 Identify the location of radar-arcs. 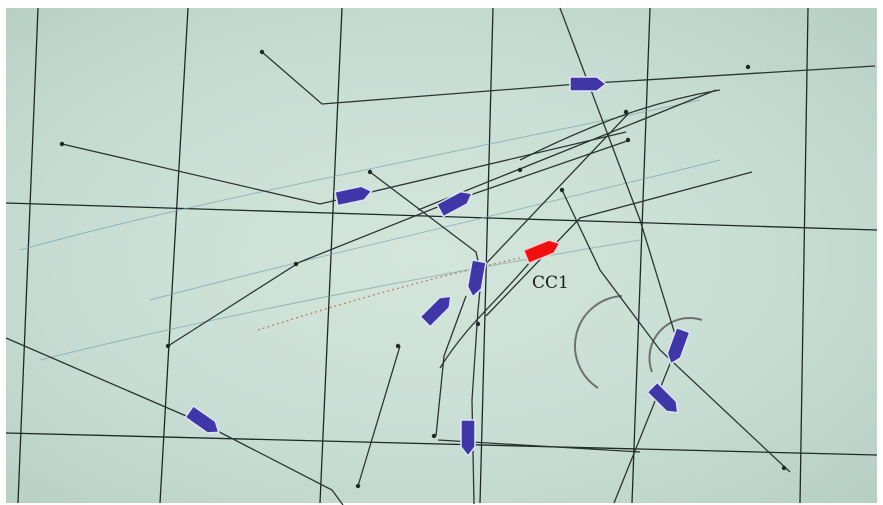
(638, 342).